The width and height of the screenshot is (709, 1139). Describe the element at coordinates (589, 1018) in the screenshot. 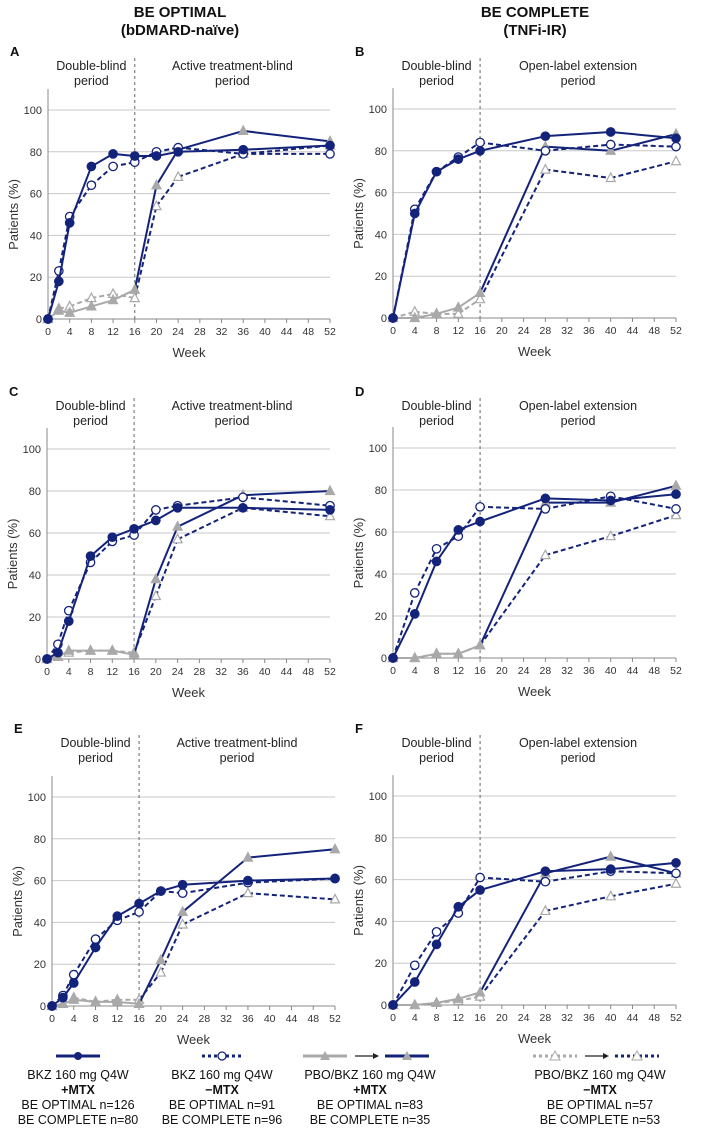

I see `x-tick-label: 36` at that location.